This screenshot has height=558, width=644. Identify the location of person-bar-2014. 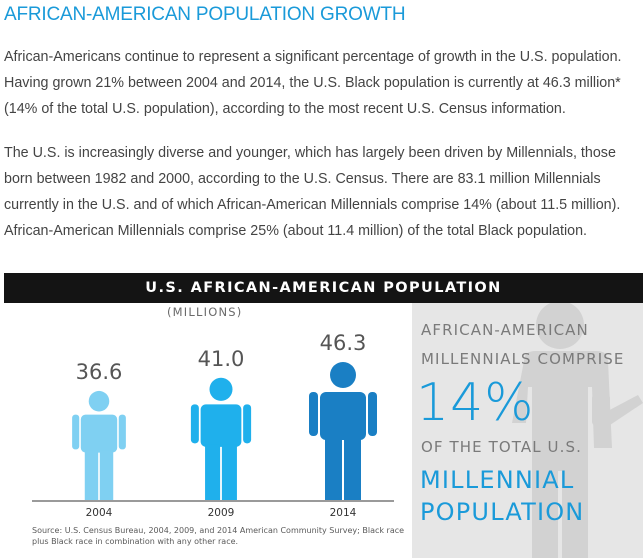
(343, 431).